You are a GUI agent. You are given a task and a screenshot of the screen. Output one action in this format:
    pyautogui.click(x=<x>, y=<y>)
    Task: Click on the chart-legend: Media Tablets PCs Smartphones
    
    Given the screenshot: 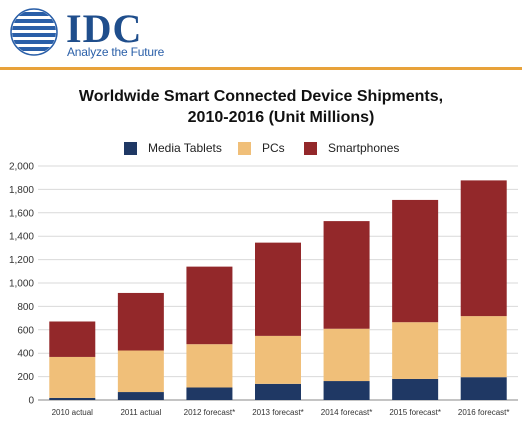 What is the action you would take?
    pyautogui.click(x=261, y=149)
    